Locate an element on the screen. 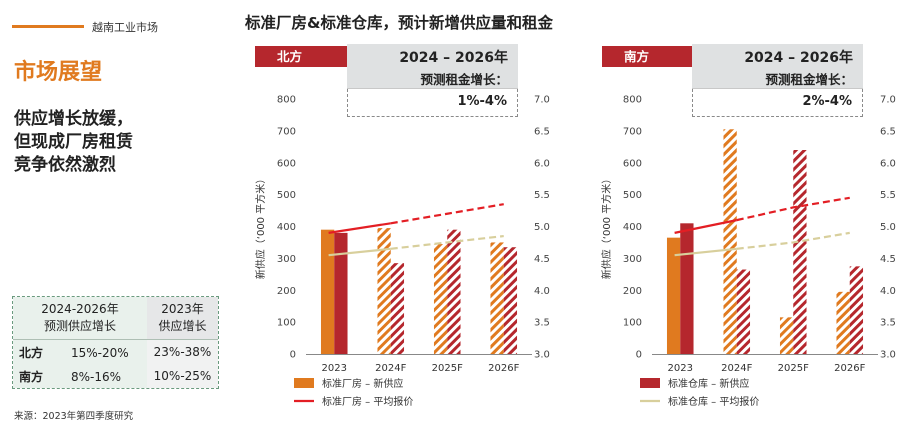  forecast-box-north-body: 1%-4% is located at coordinates (432, 103).